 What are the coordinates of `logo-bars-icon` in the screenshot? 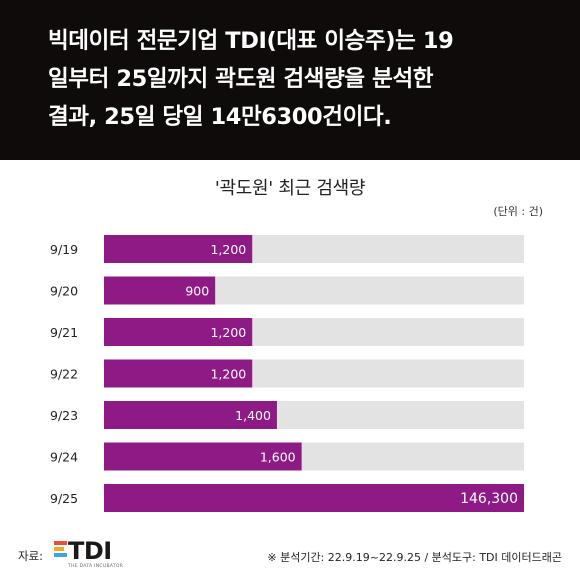 It's located at (60, 551).